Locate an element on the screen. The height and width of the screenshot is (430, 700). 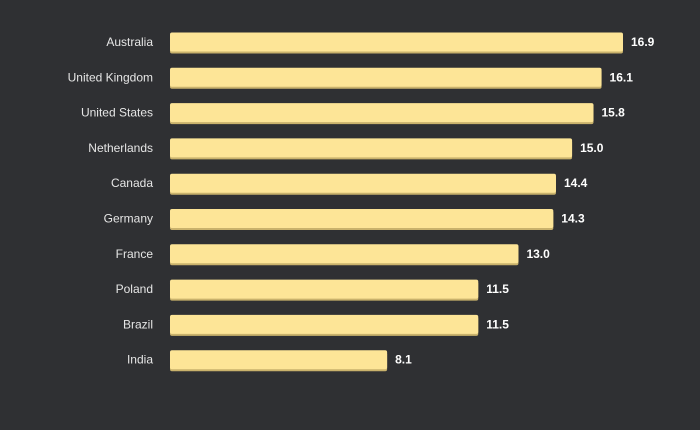
category-label: United States is located at coordinates (117, 113).